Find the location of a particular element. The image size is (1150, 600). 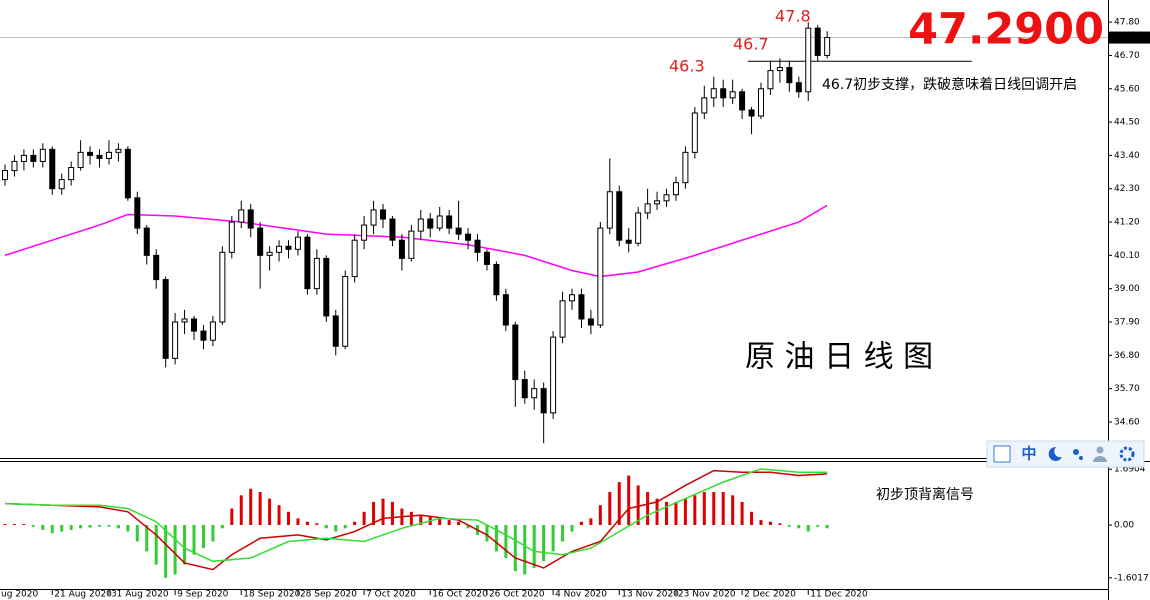

toolbar: 中 is located at coordinates (1065, 454).